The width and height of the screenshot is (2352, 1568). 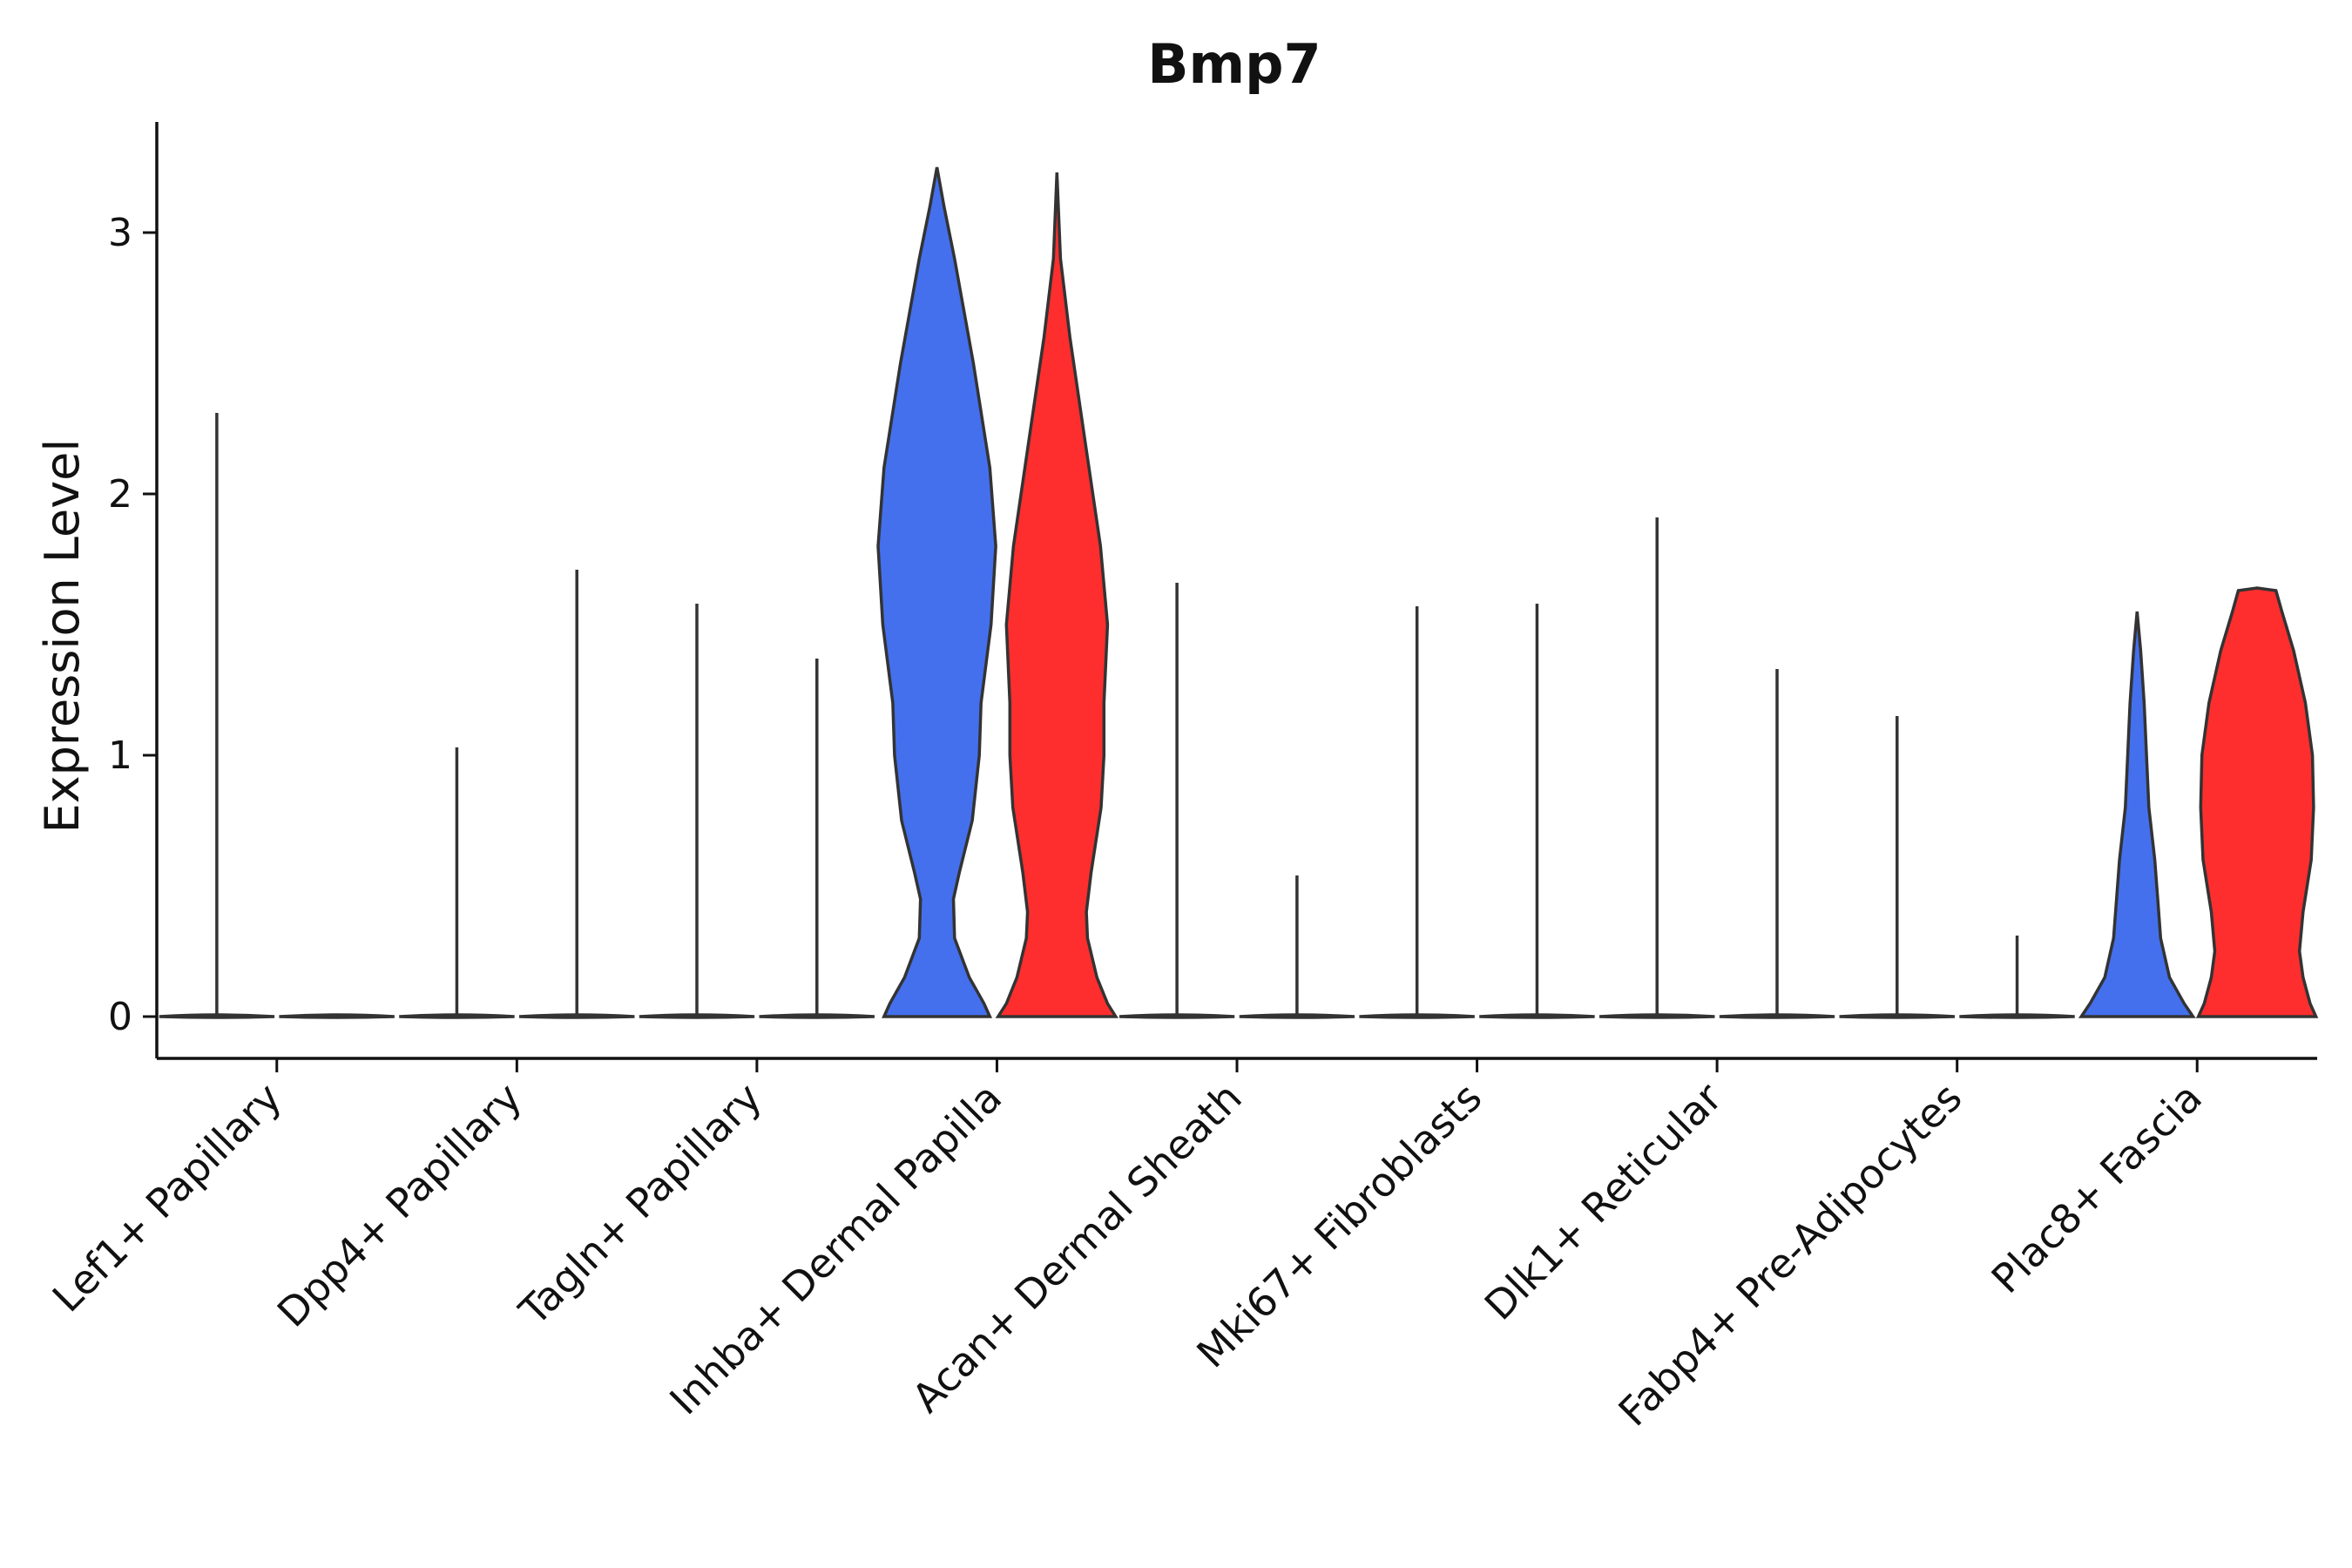 I want to click on y-tick-label-0: 0, so click(x=120, y=1017).